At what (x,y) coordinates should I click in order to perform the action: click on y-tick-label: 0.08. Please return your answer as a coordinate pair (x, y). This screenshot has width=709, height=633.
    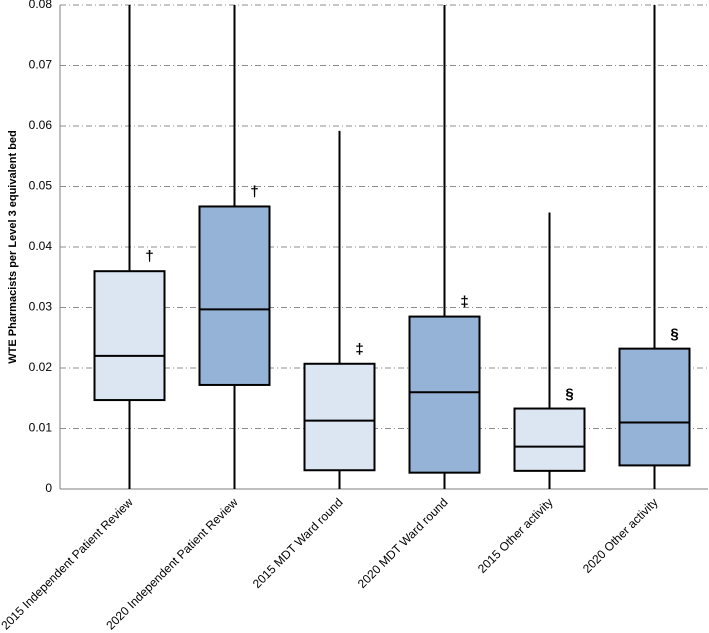
    Looking at the image, I should click on (41, 5).